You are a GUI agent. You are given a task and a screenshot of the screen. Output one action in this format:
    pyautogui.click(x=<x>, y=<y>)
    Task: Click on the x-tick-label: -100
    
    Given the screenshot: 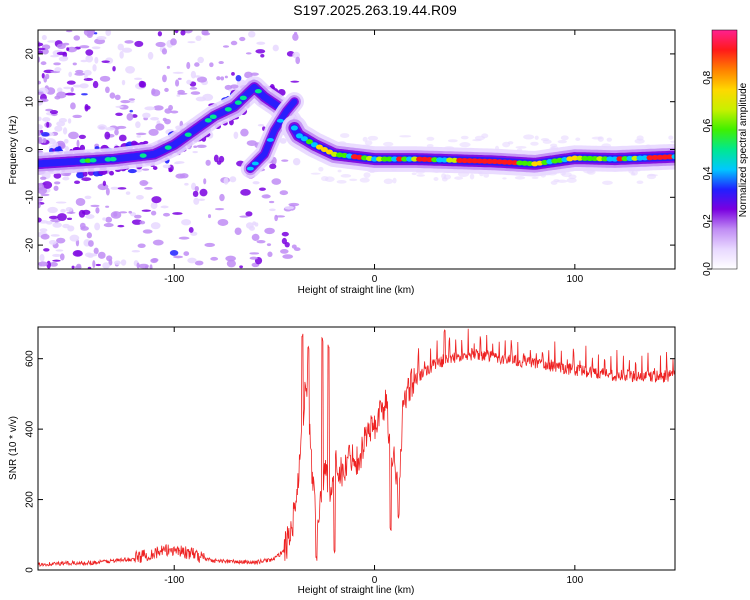 What is the action you would take?
    pyautogui.click(x=174, y=279)
    